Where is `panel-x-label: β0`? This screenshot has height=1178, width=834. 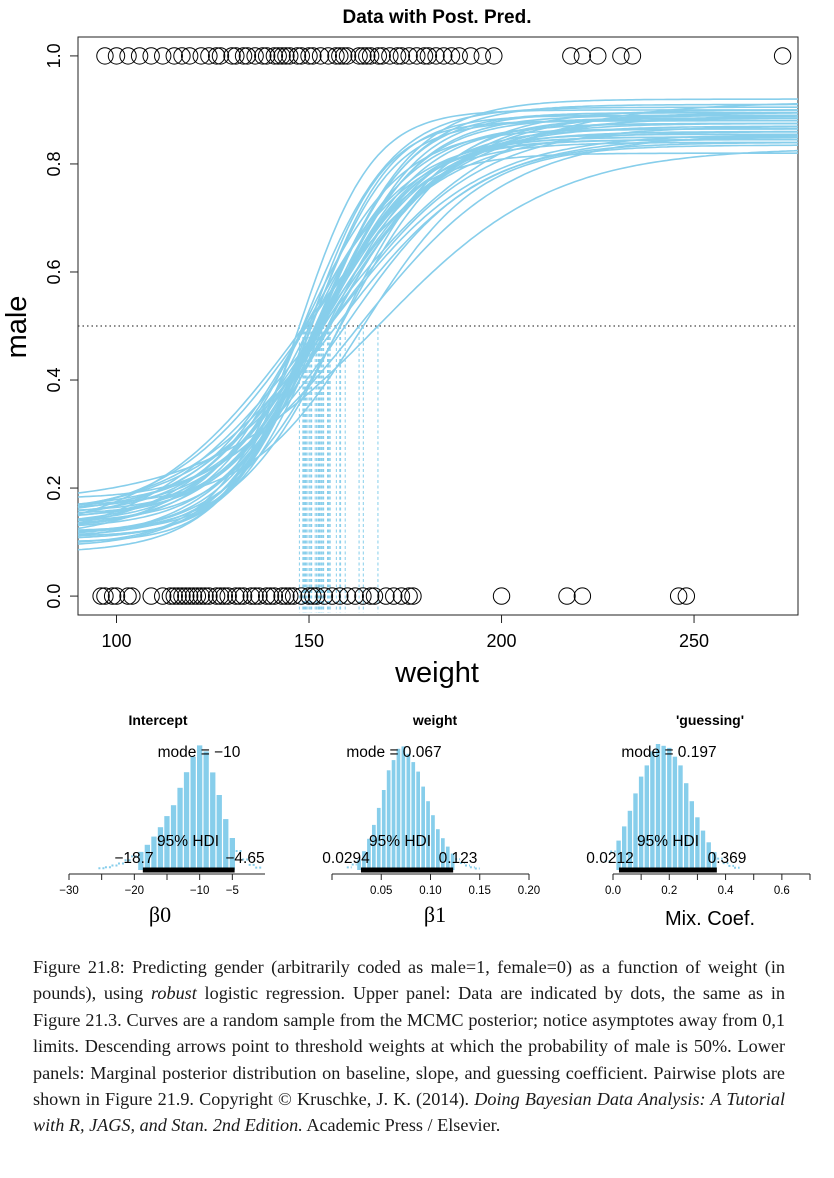 panel-x-label: β0 is located at coordinates (160, 914).